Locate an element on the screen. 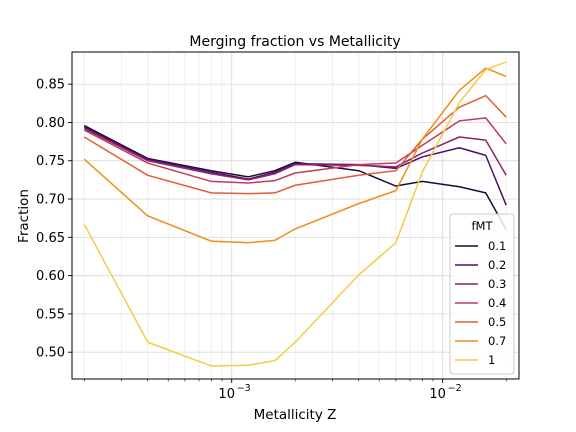 This screenshot has width=576, height=432. y-tick-label: 0.80 is located at coordinates (50, 123).